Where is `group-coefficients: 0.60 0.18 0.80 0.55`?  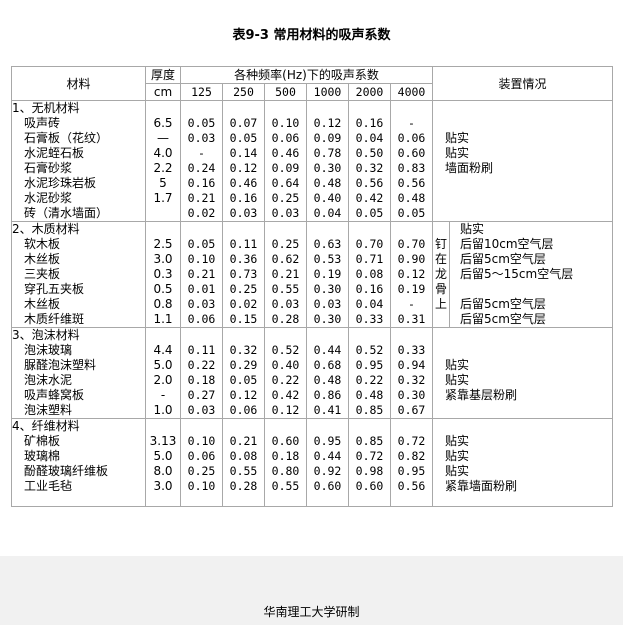 group-coefficients: 0.60 0.18 0.80 0.55 is located at coordinates (285, 462).